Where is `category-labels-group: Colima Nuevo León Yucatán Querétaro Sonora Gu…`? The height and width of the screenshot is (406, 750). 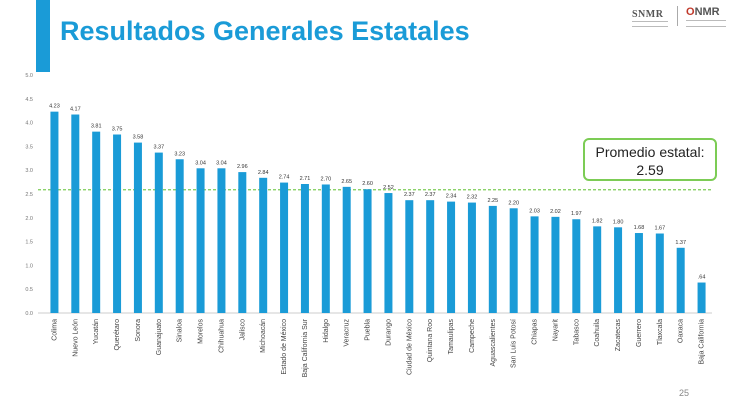
category-labels-group: Colima Nuevo León Yucatán Querétaro Sonora Gu… is located at coordinates (378, 347).